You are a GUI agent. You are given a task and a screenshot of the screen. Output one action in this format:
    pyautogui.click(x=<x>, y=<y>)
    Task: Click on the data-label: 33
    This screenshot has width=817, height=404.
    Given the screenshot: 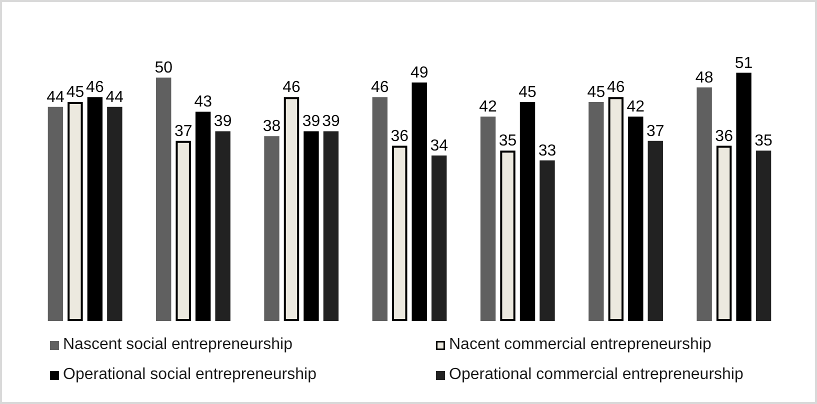 What is the action you would take?
    pyautogui.click(x=547, y=151)
    